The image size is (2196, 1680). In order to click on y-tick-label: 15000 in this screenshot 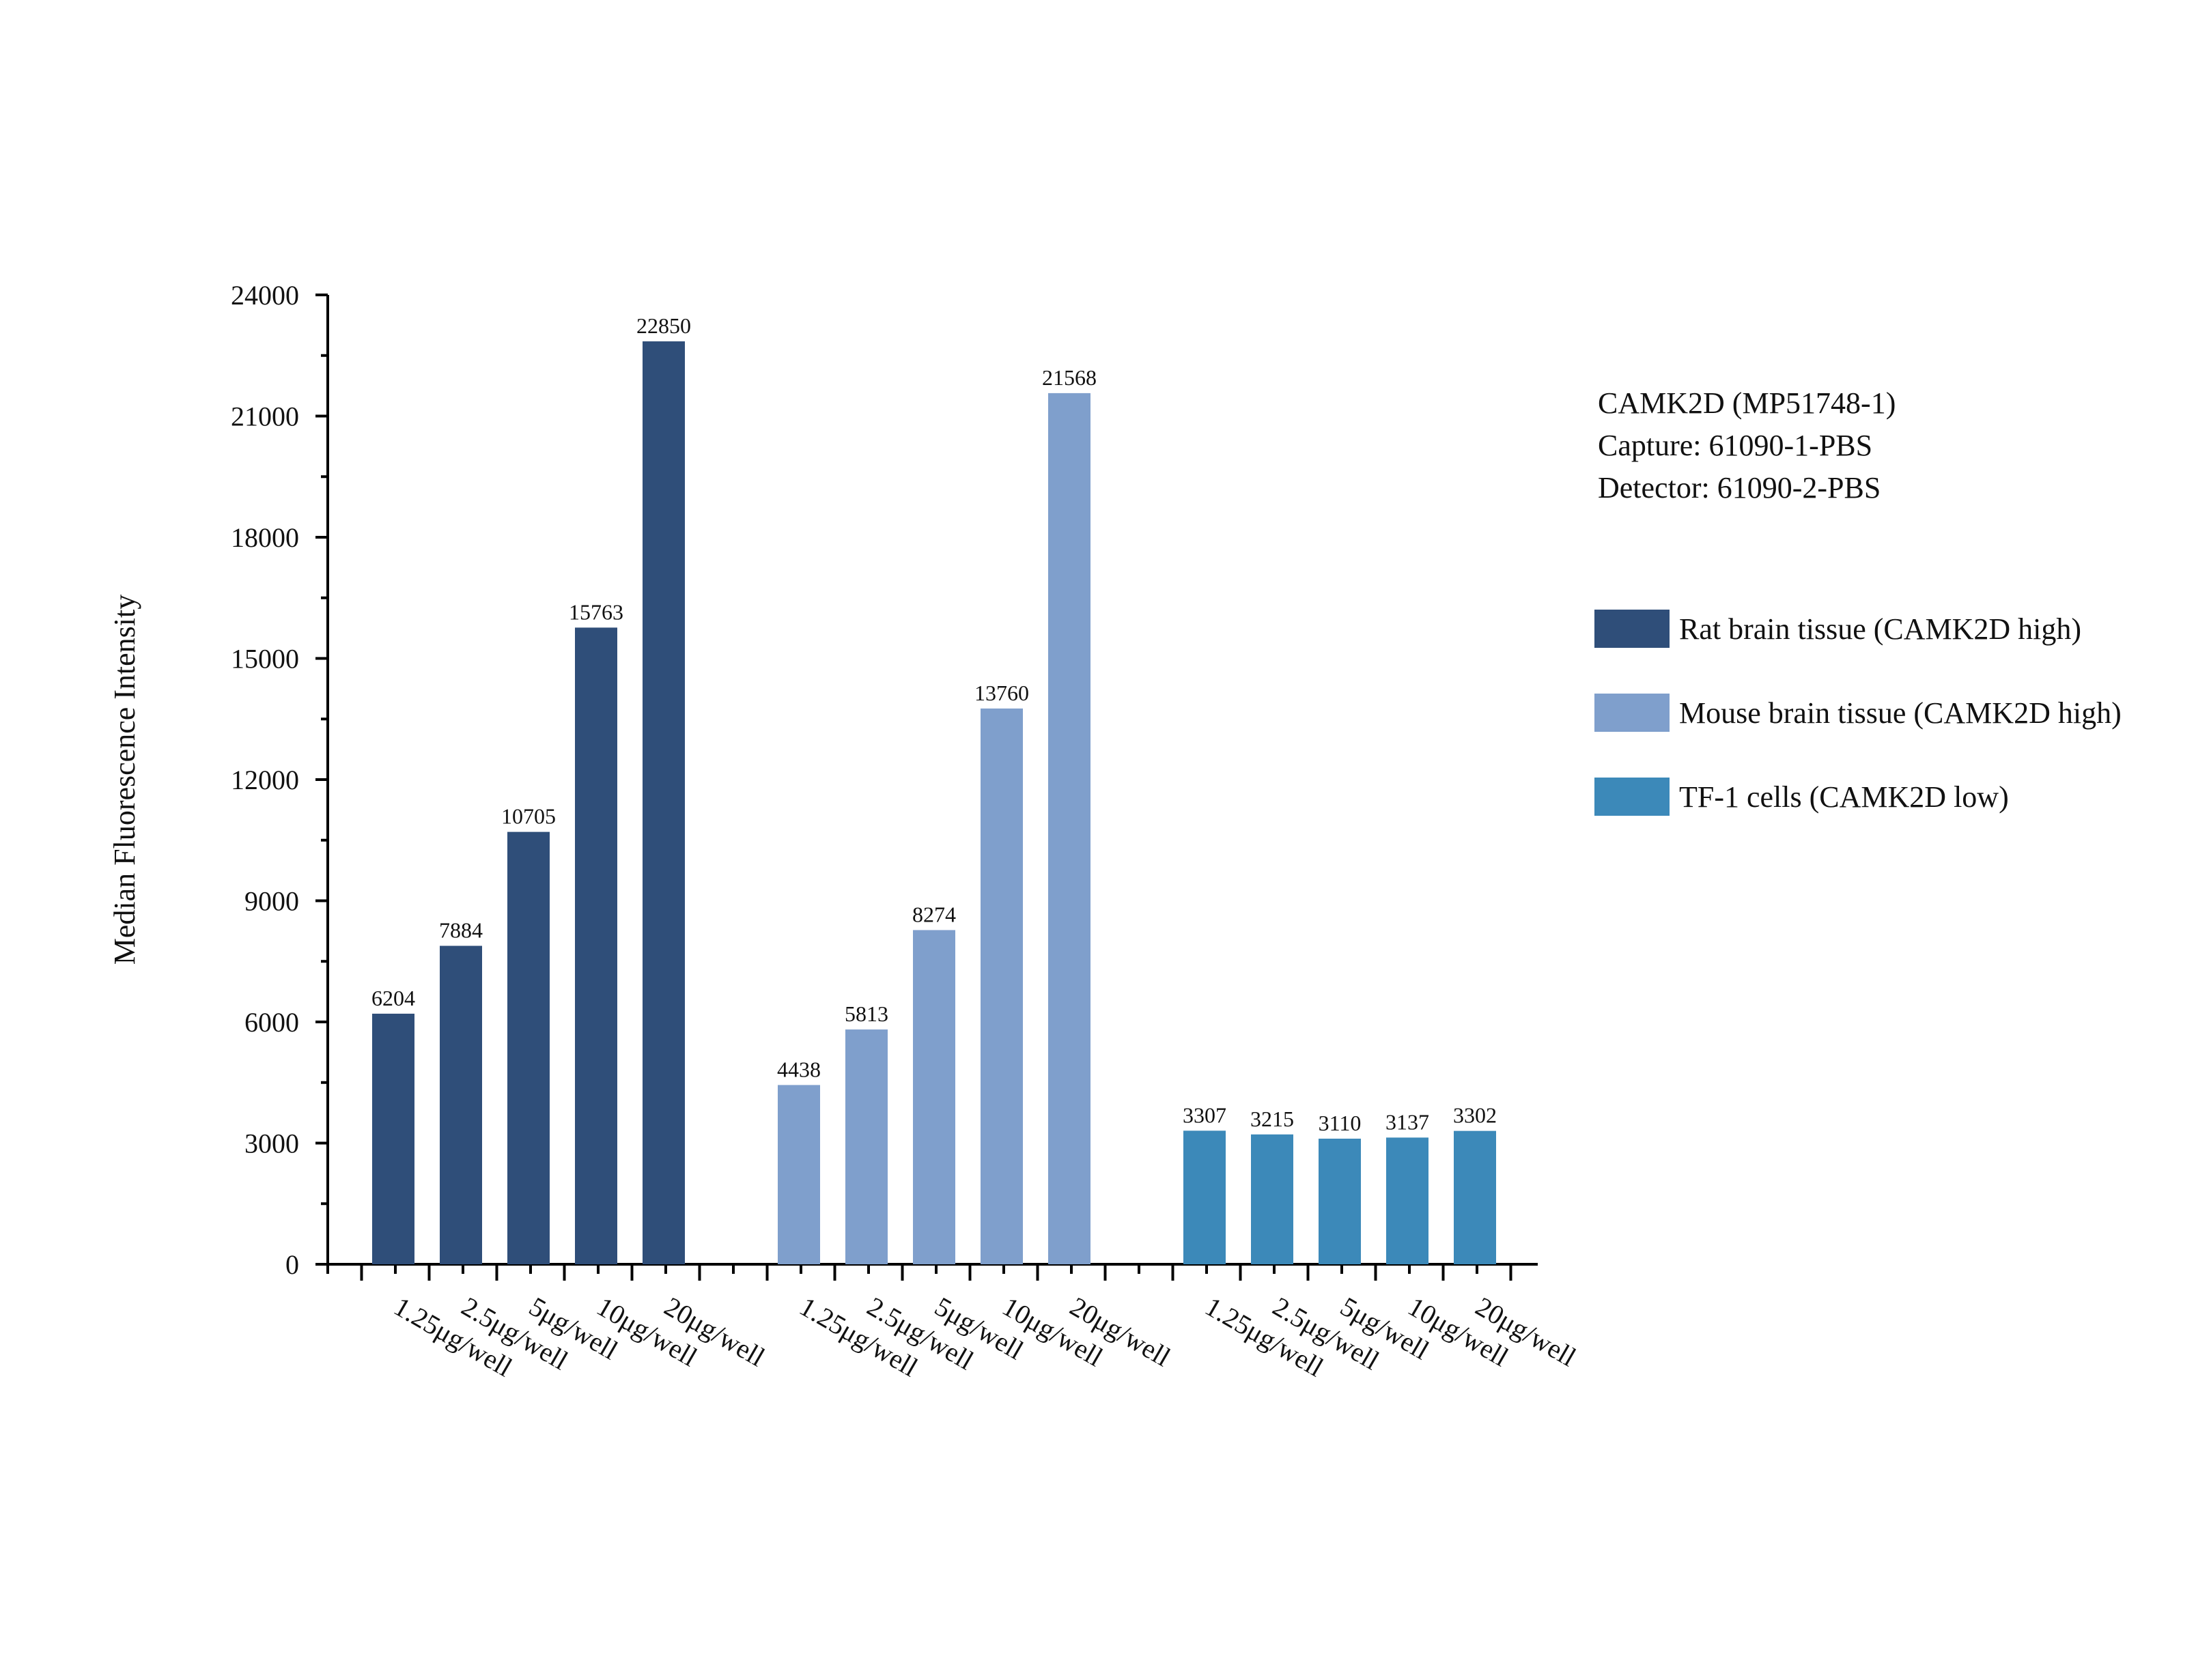, I will do `click(265, 659)`.